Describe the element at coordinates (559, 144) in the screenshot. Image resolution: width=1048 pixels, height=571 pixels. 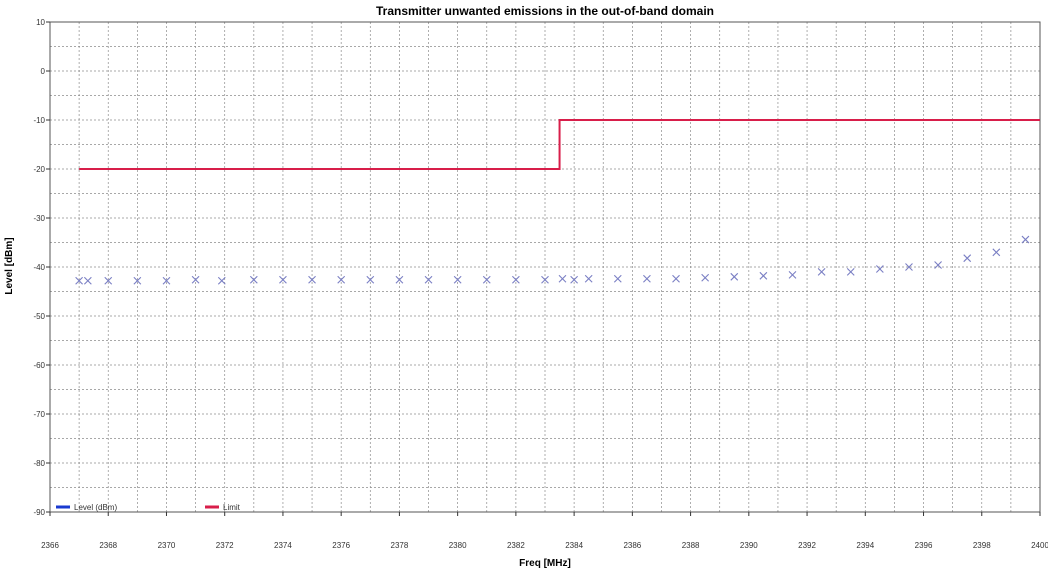
I see `limit-line` at that location.